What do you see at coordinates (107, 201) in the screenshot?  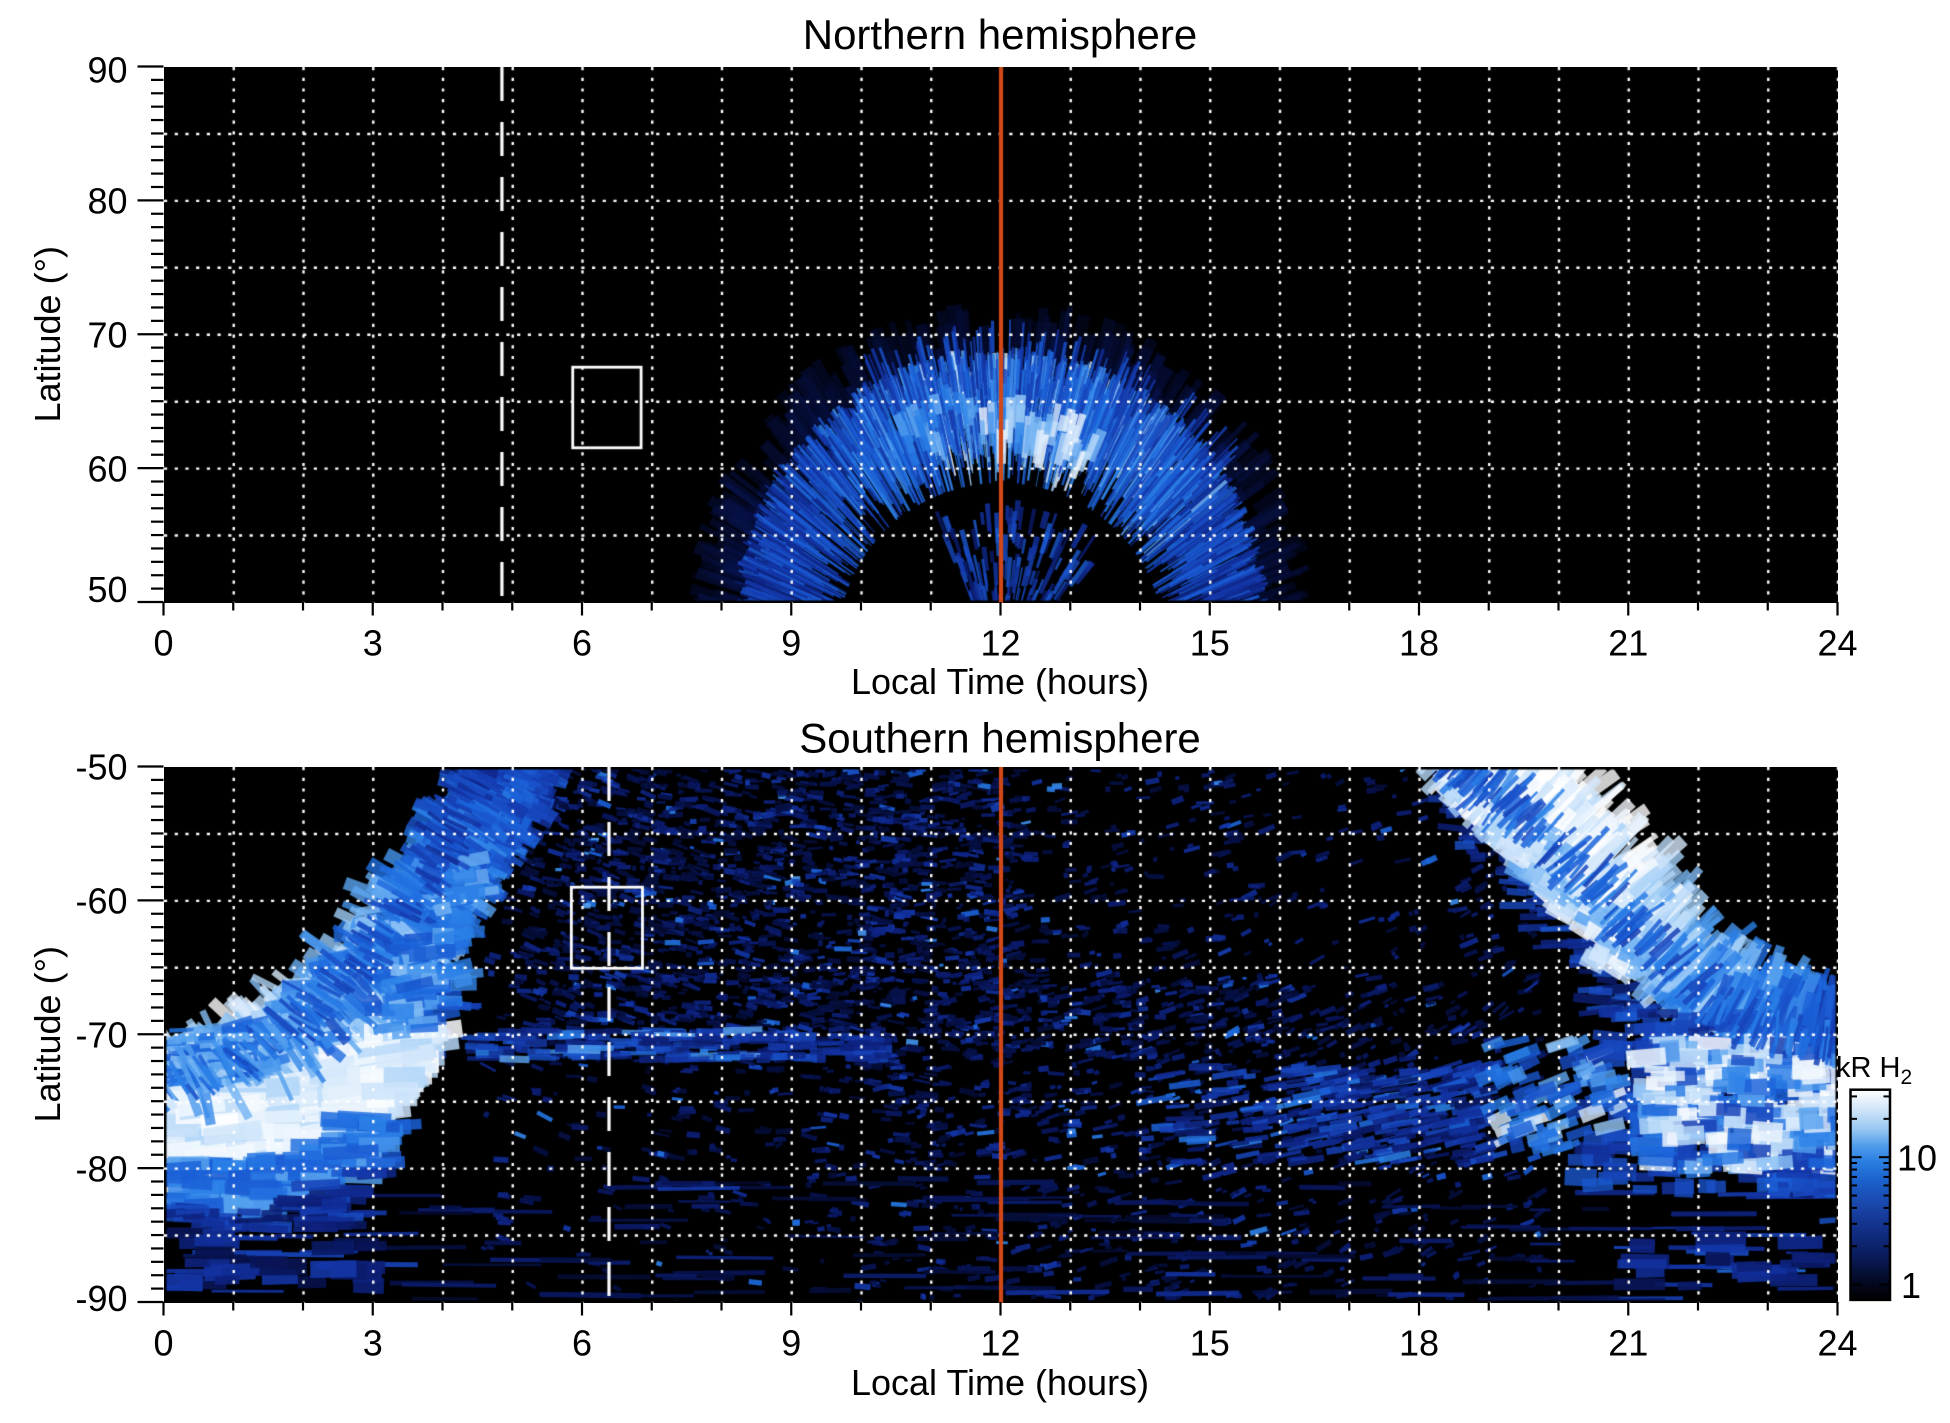 I see `svg-text: 80` at bounding box center [107, 201].